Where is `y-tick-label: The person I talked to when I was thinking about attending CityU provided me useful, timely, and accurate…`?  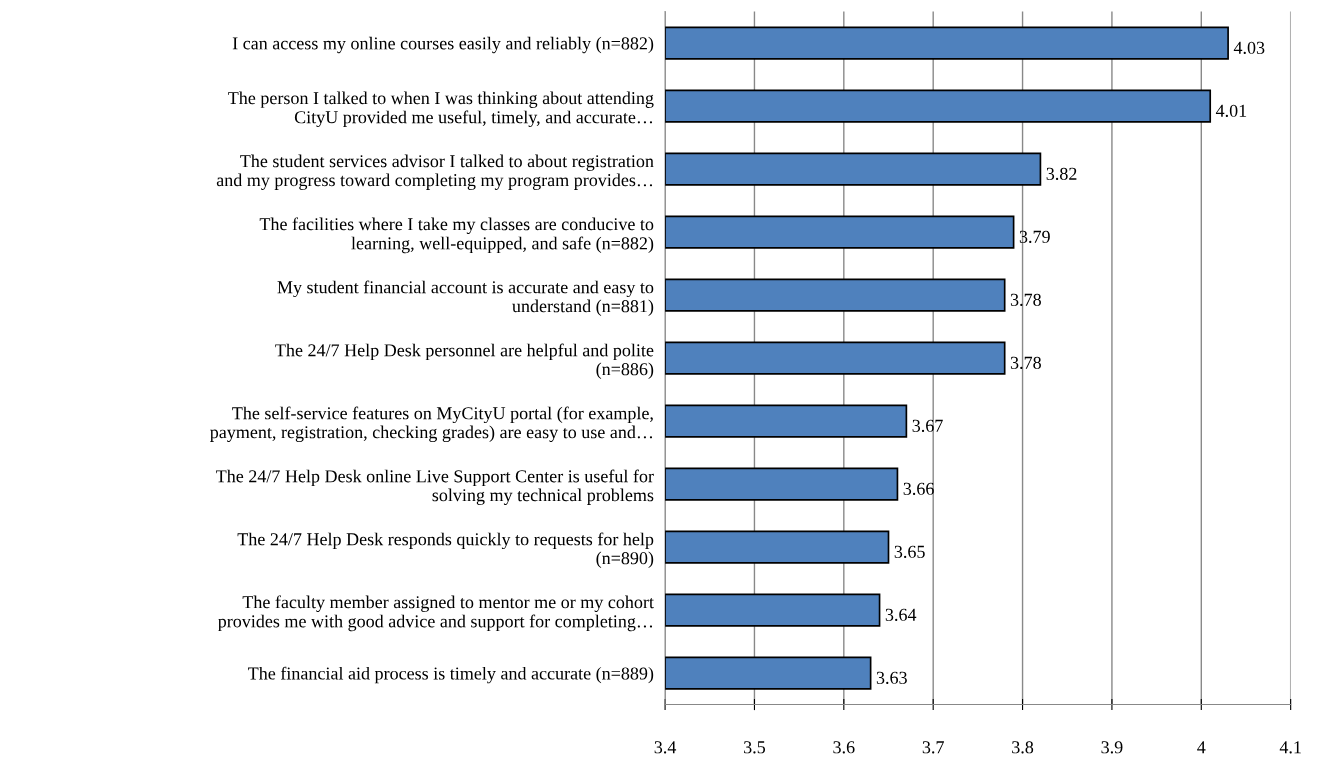
y-tick-label: The person I talked to when I was thinking about attending CityU provided me useful, timely, and accurate… is located at coordinates (441, 109).